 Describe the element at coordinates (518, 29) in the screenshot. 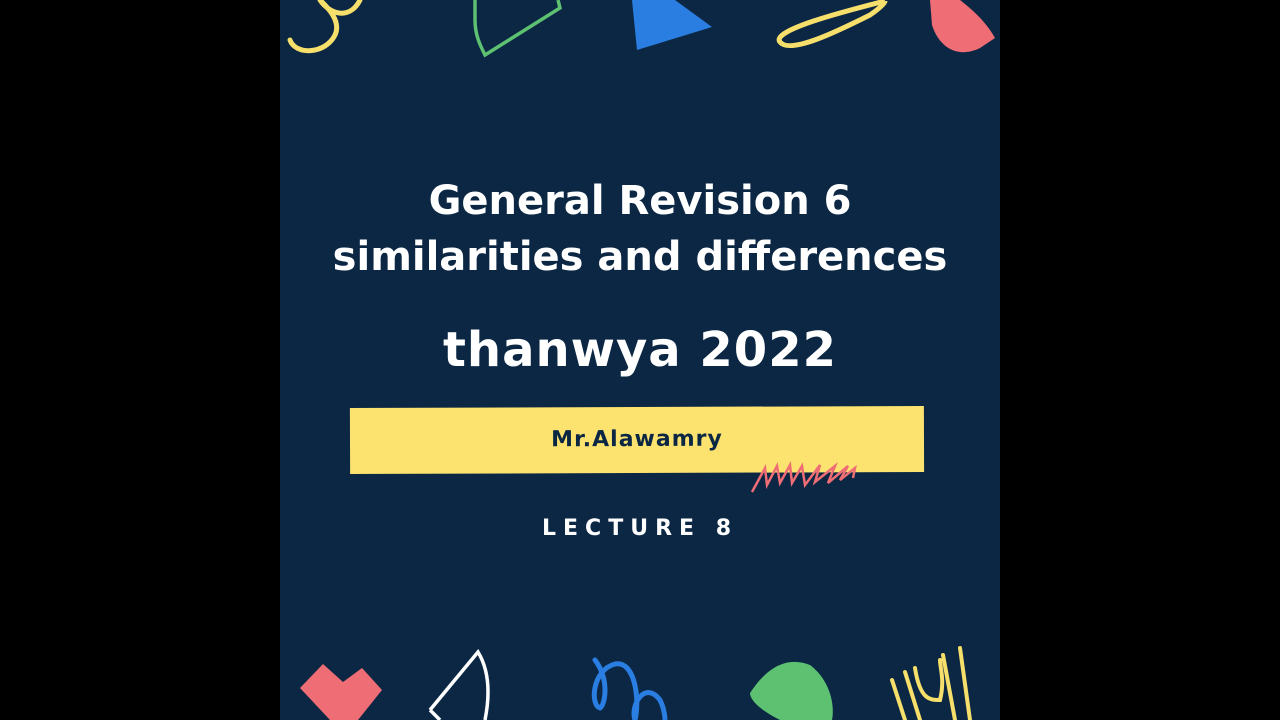

I see `green-outline-shape` at that location.